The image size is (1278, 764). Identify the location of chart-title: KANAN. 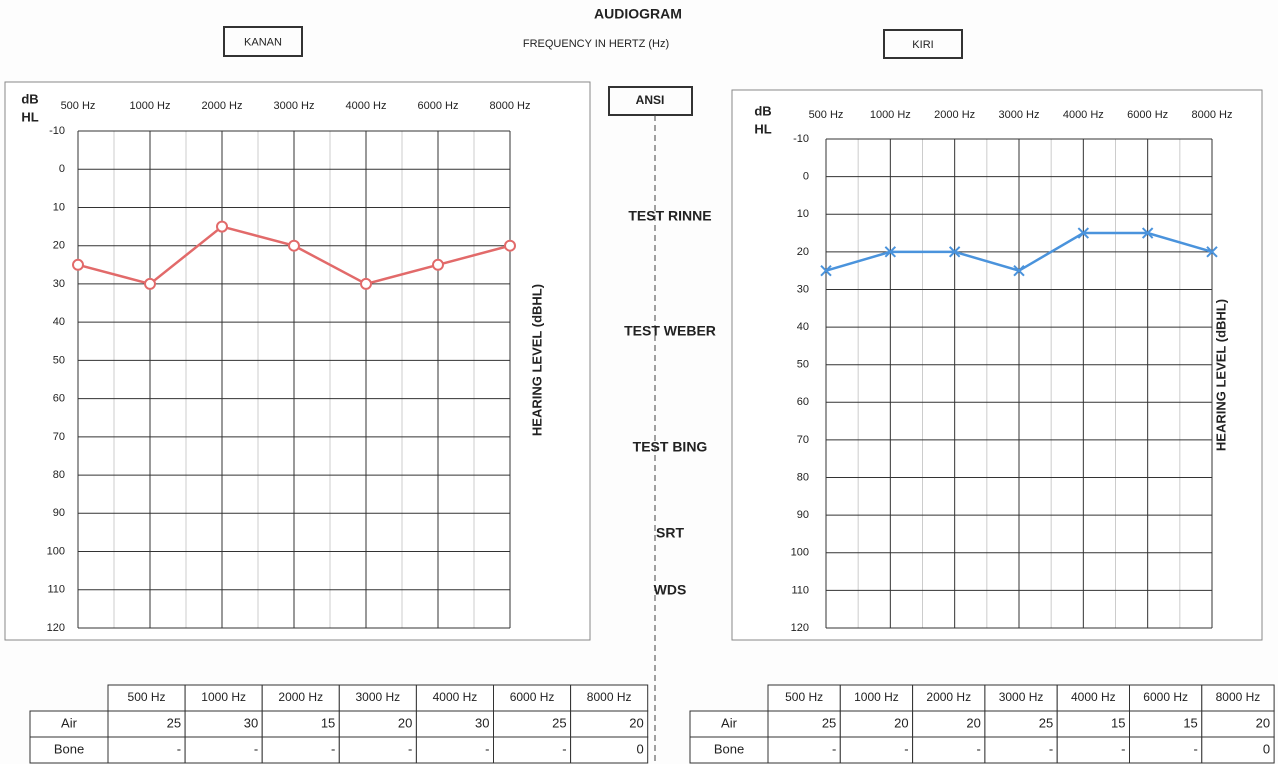
(263, 42).